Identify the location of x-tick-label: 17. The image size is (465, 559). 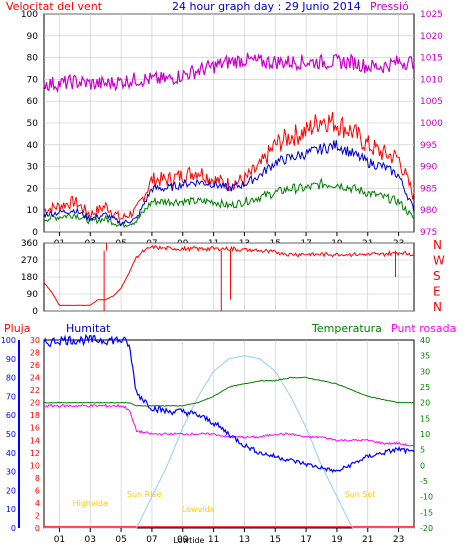
(305, 540).